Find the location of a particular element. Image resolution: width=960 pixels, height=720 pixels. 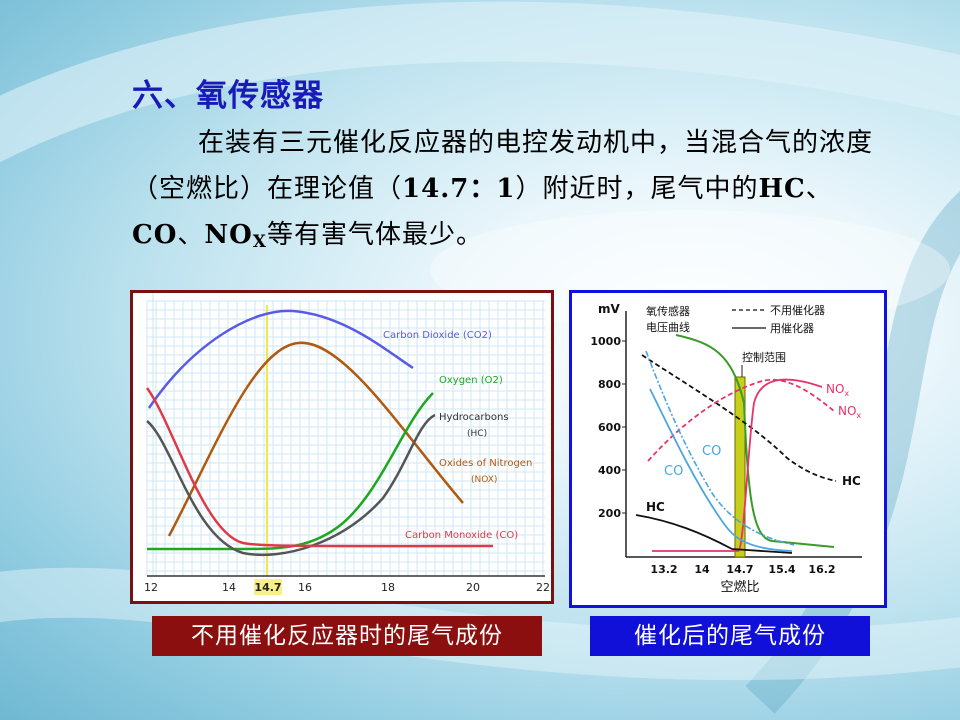

sensor-label-2: 电压曲线 is located at coordinates (668, 327).